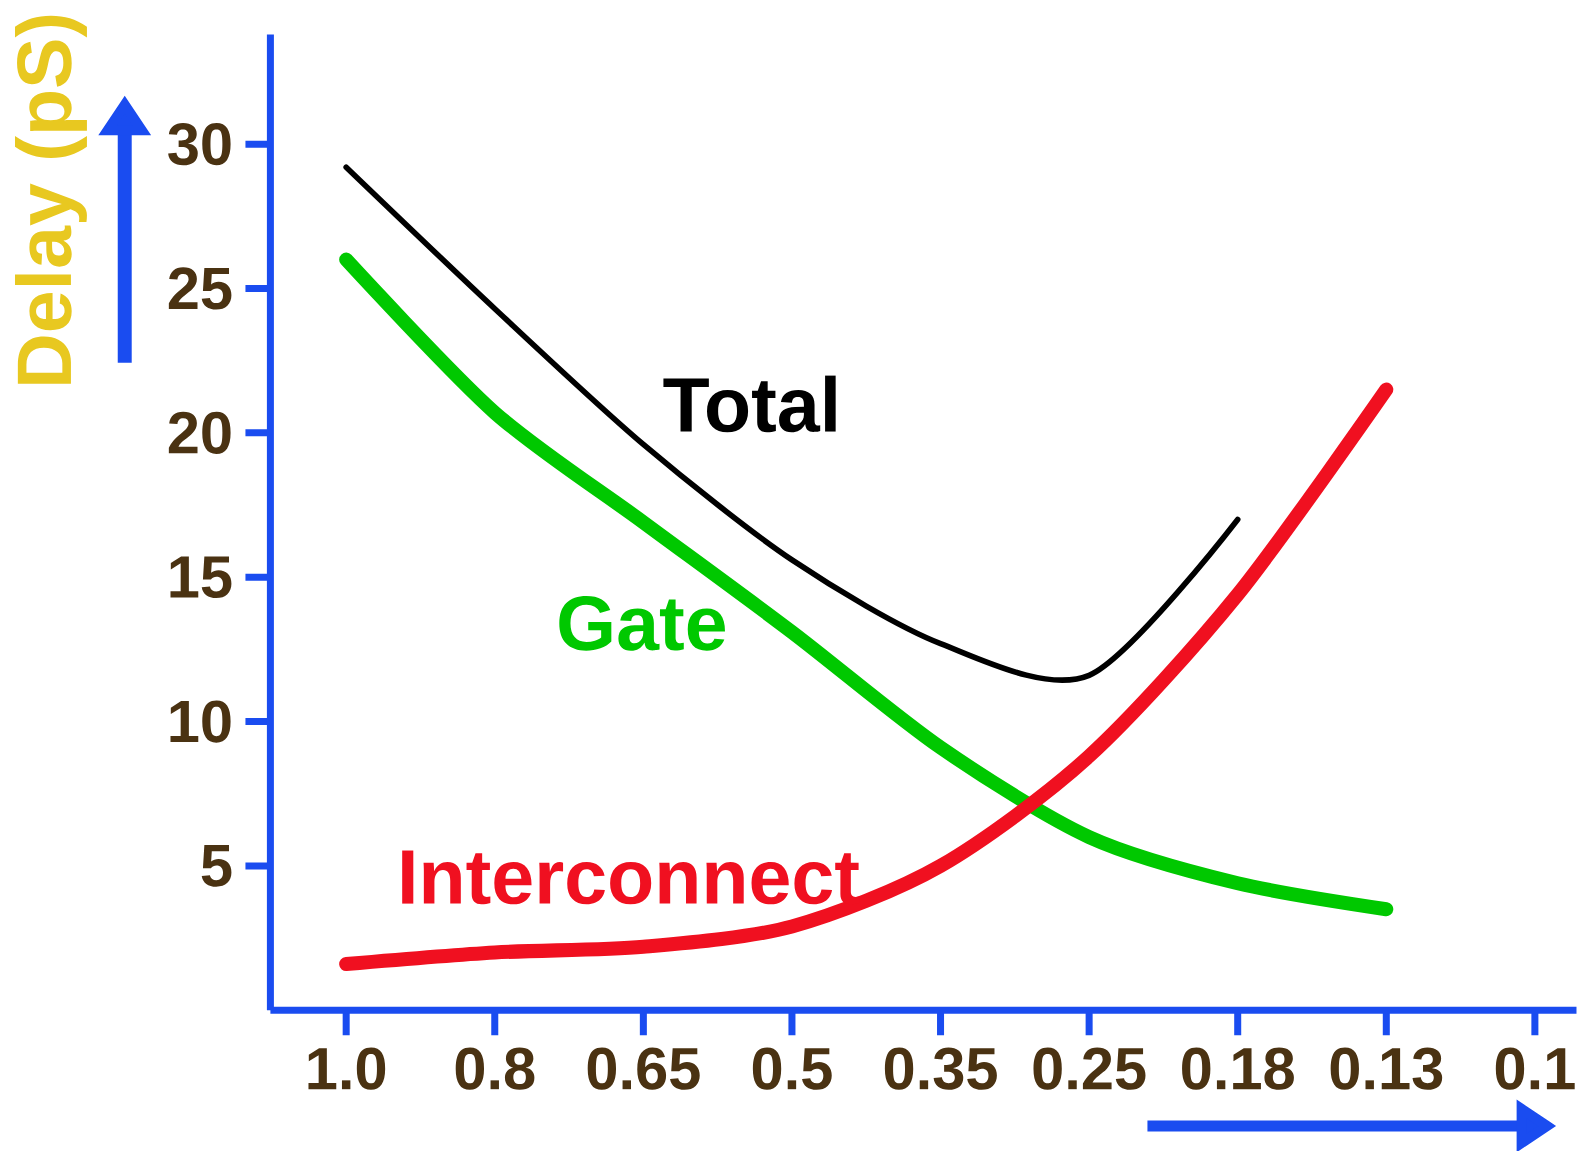 The height and width of the screenshot is (1151, 1588). I want to click on y-tick-label: 10, so click(200, 721).